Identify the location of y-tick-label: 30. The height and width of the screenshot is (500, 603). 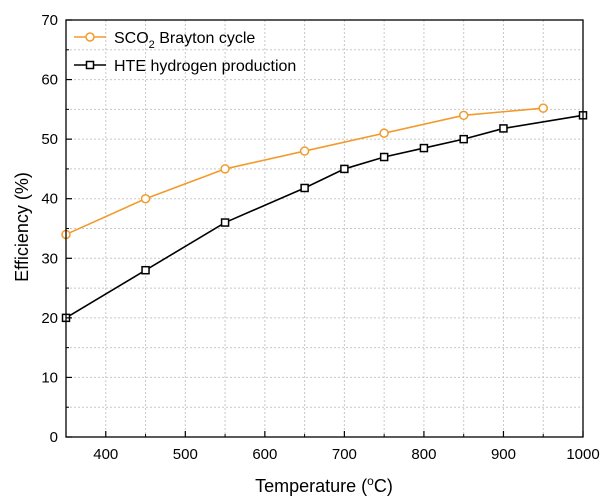
(49, 258).